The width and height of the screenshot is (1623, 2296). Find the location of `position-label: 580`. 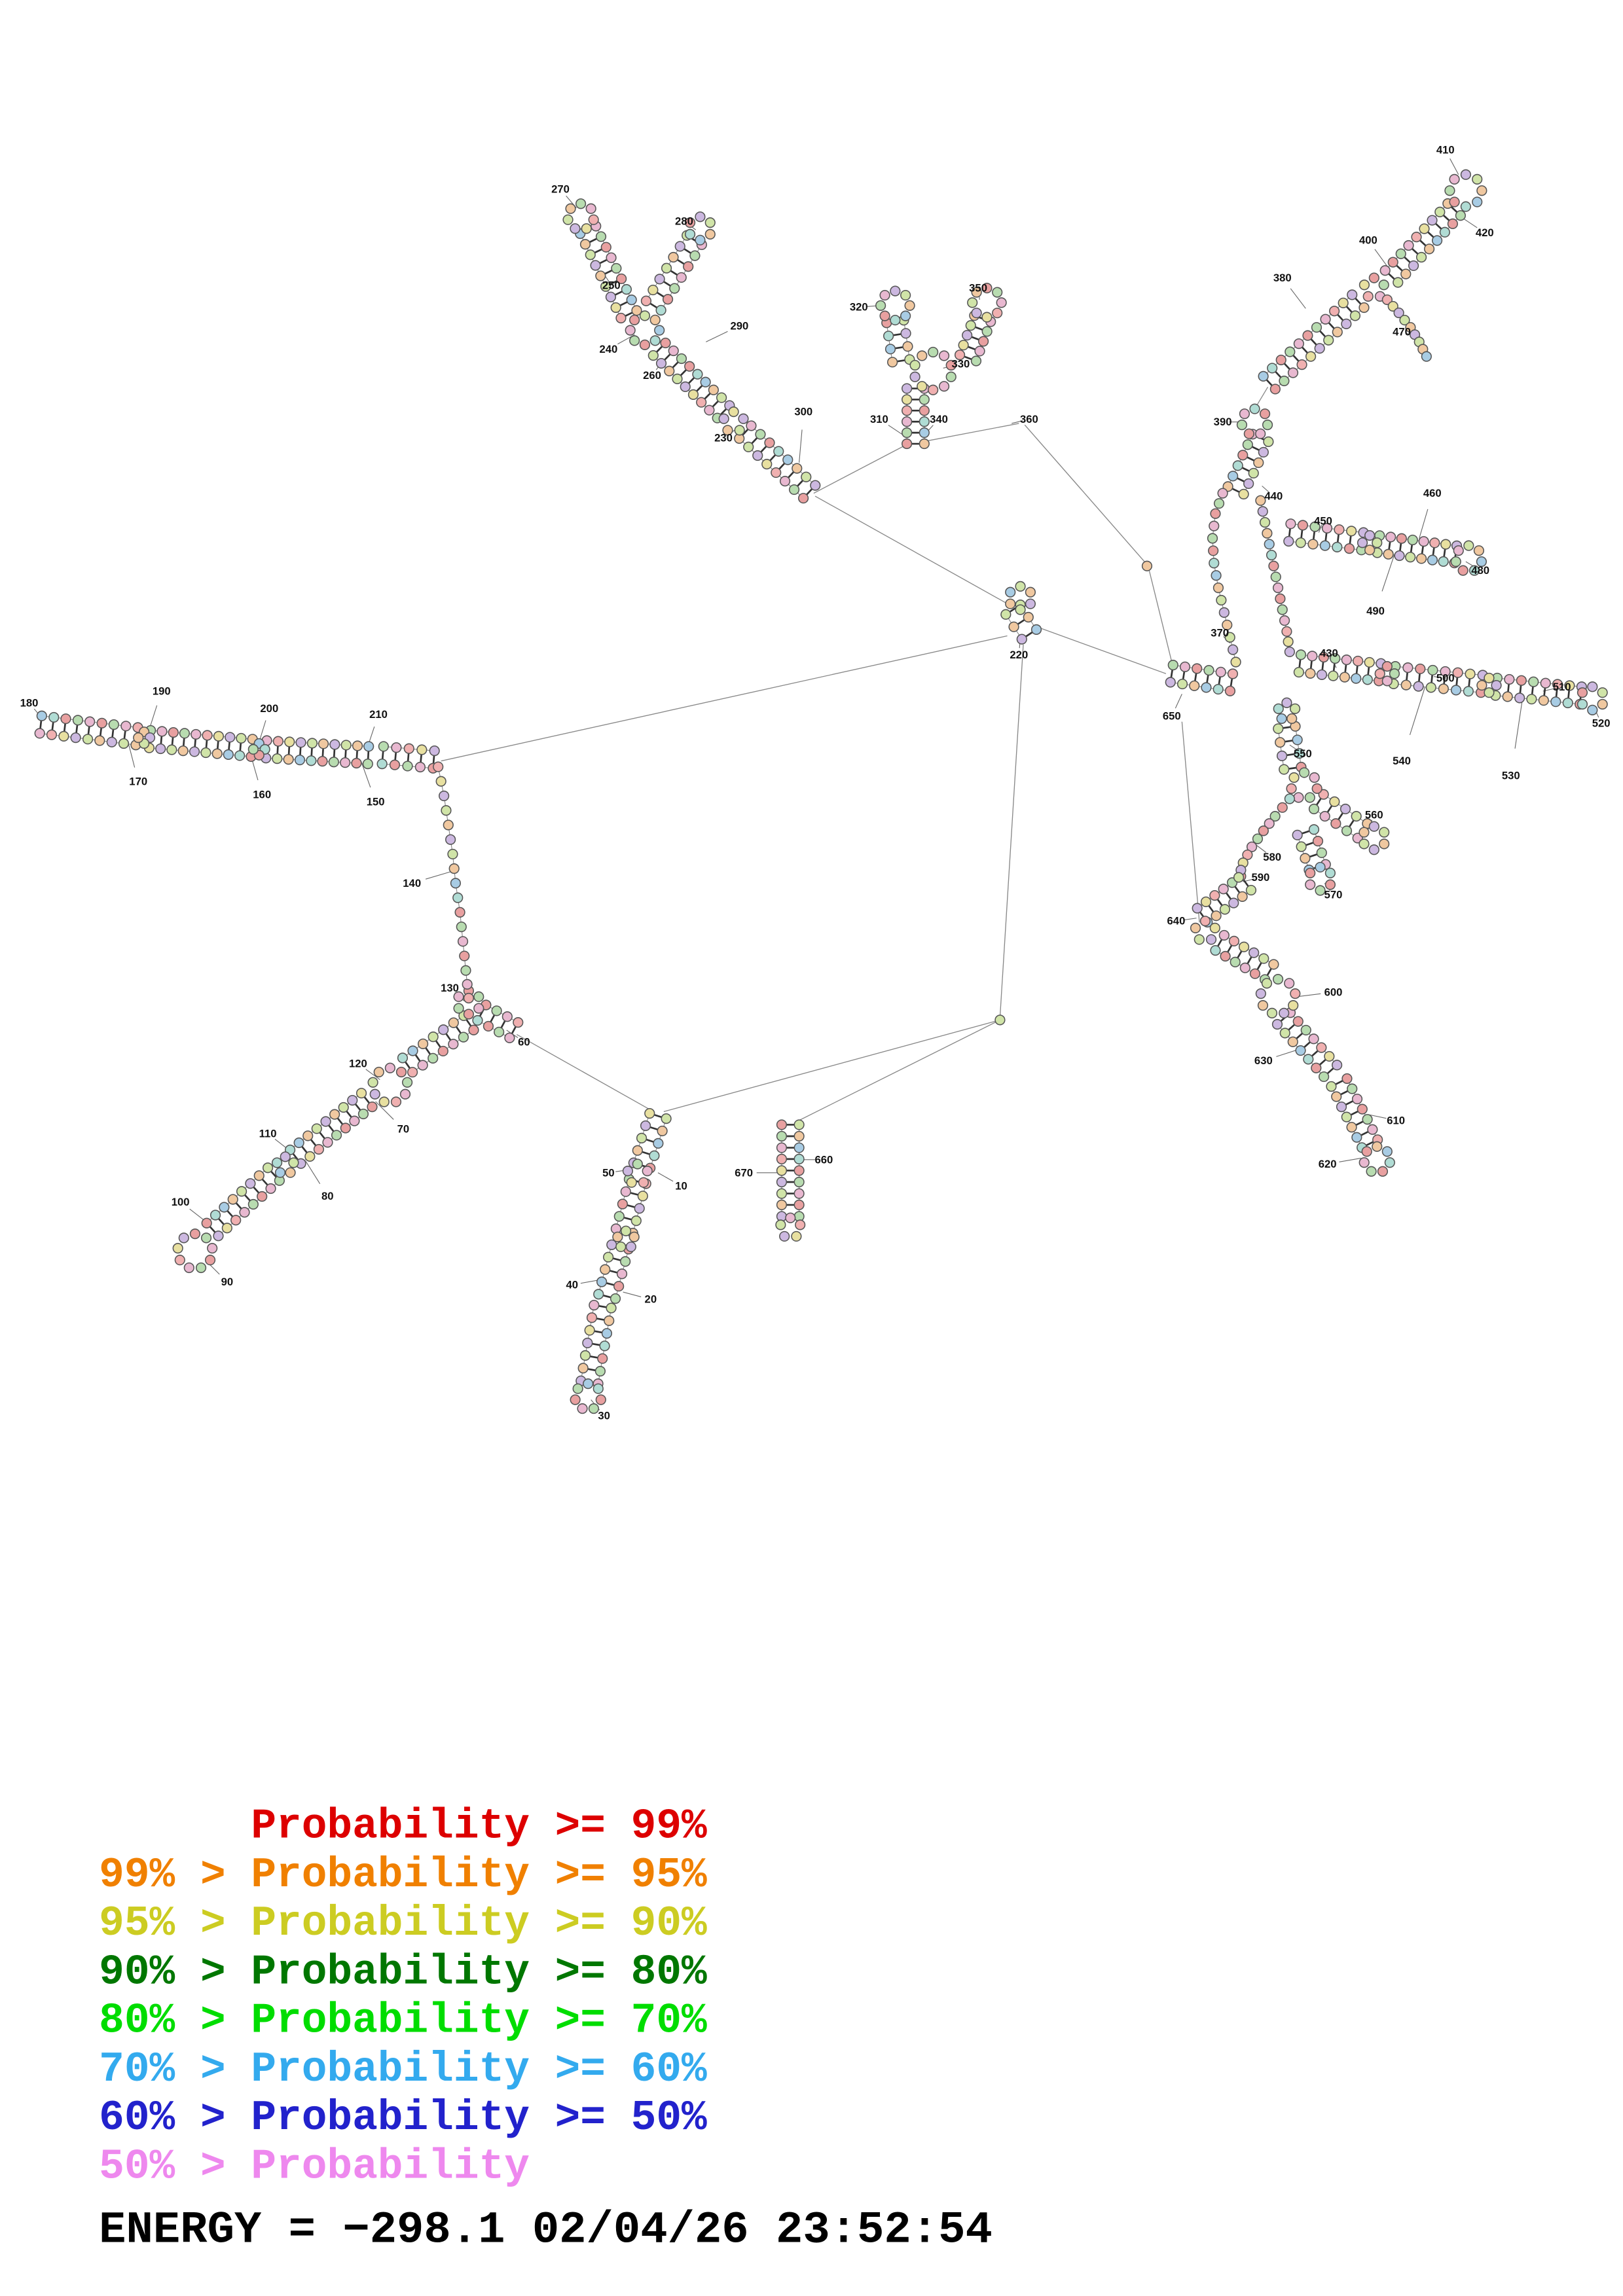

position-label: 580 is located at coordinates (1272, 857).